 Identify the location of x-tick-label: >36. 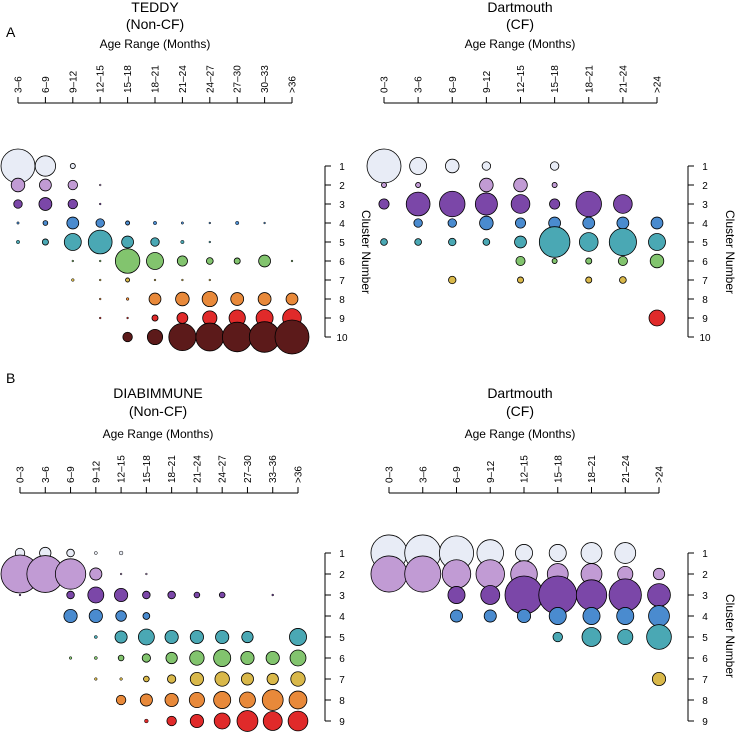
(293, 84).